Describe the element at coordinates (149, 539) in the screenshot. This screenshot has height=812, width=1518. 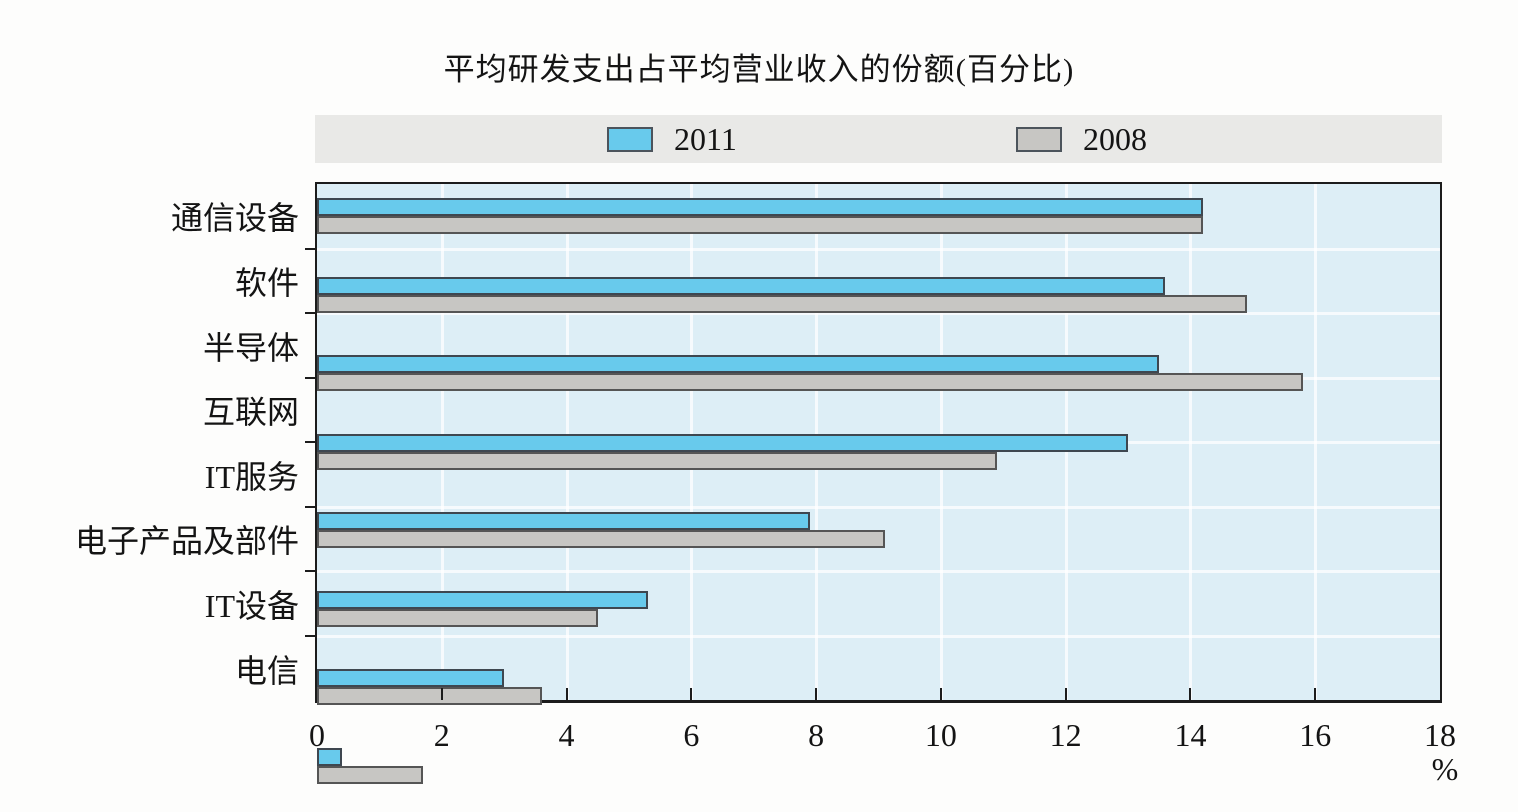
I see `category-label-6: 电子产品及部件` at that location.